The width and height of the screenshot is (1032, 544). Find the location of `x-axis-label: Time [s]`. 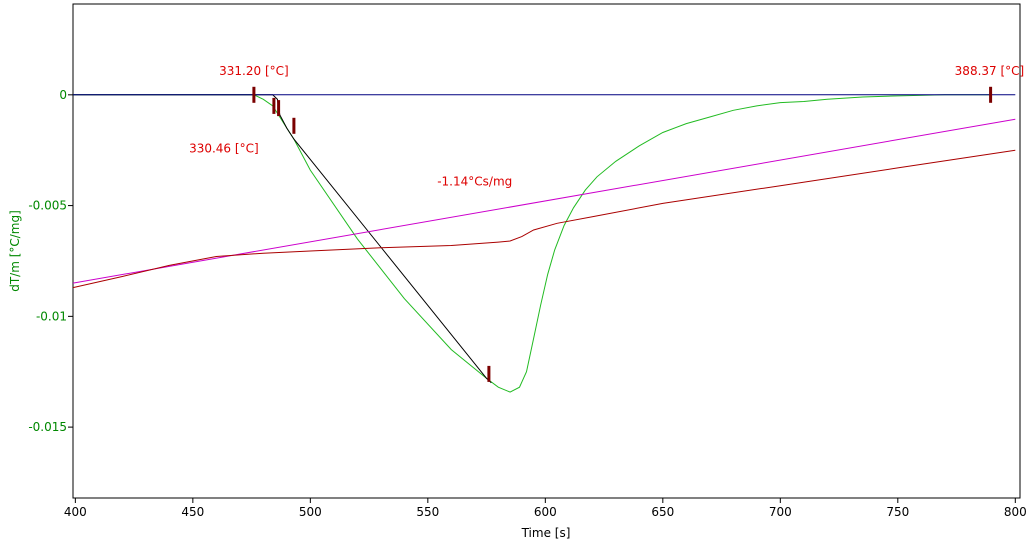

x-axis-label: Time [s] is located at coordinates (546, 533).